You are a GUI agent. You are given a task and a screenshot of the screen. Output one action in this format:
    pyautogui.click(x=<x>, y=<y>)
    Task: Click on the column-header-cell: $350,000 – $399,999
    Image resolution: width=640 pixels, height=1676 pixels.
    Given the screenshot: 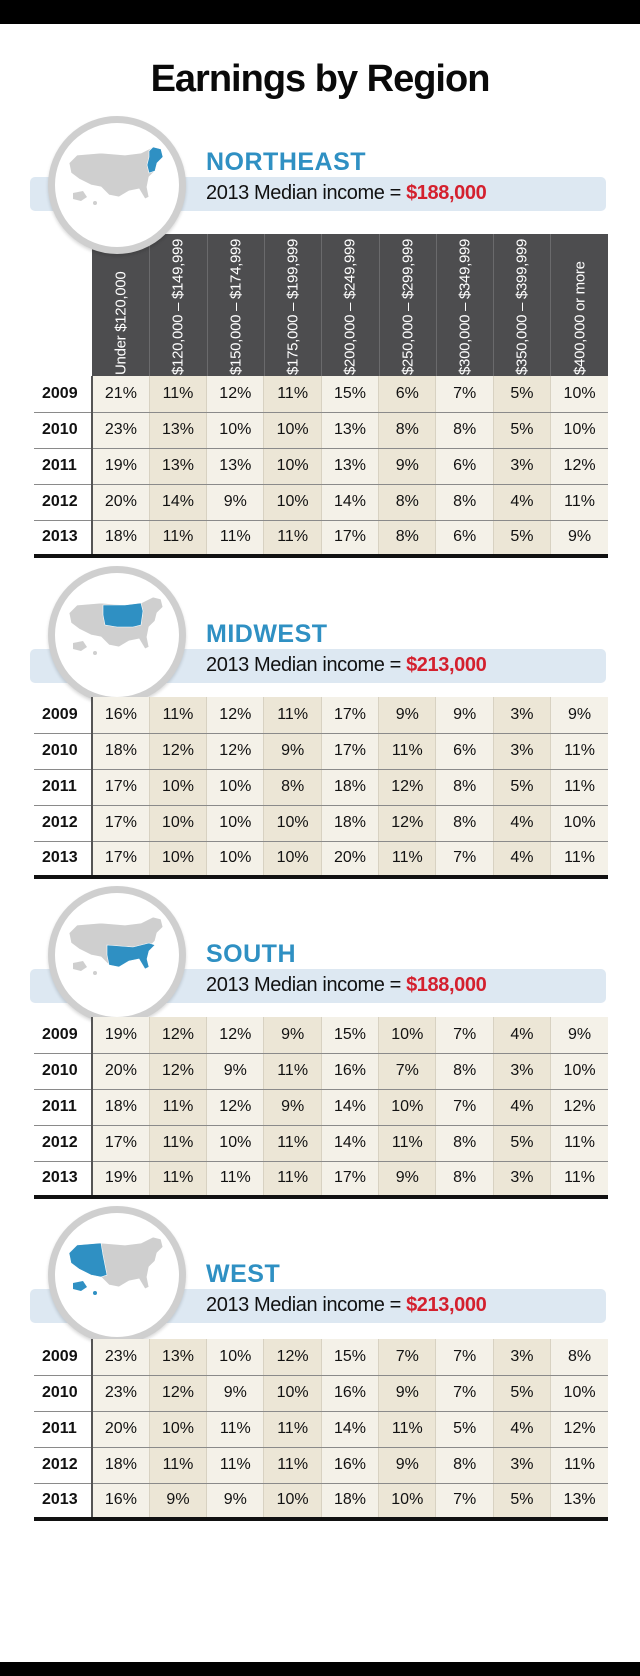 What is the action you would take?
    pyautogui.click(x=521, y=318)
    